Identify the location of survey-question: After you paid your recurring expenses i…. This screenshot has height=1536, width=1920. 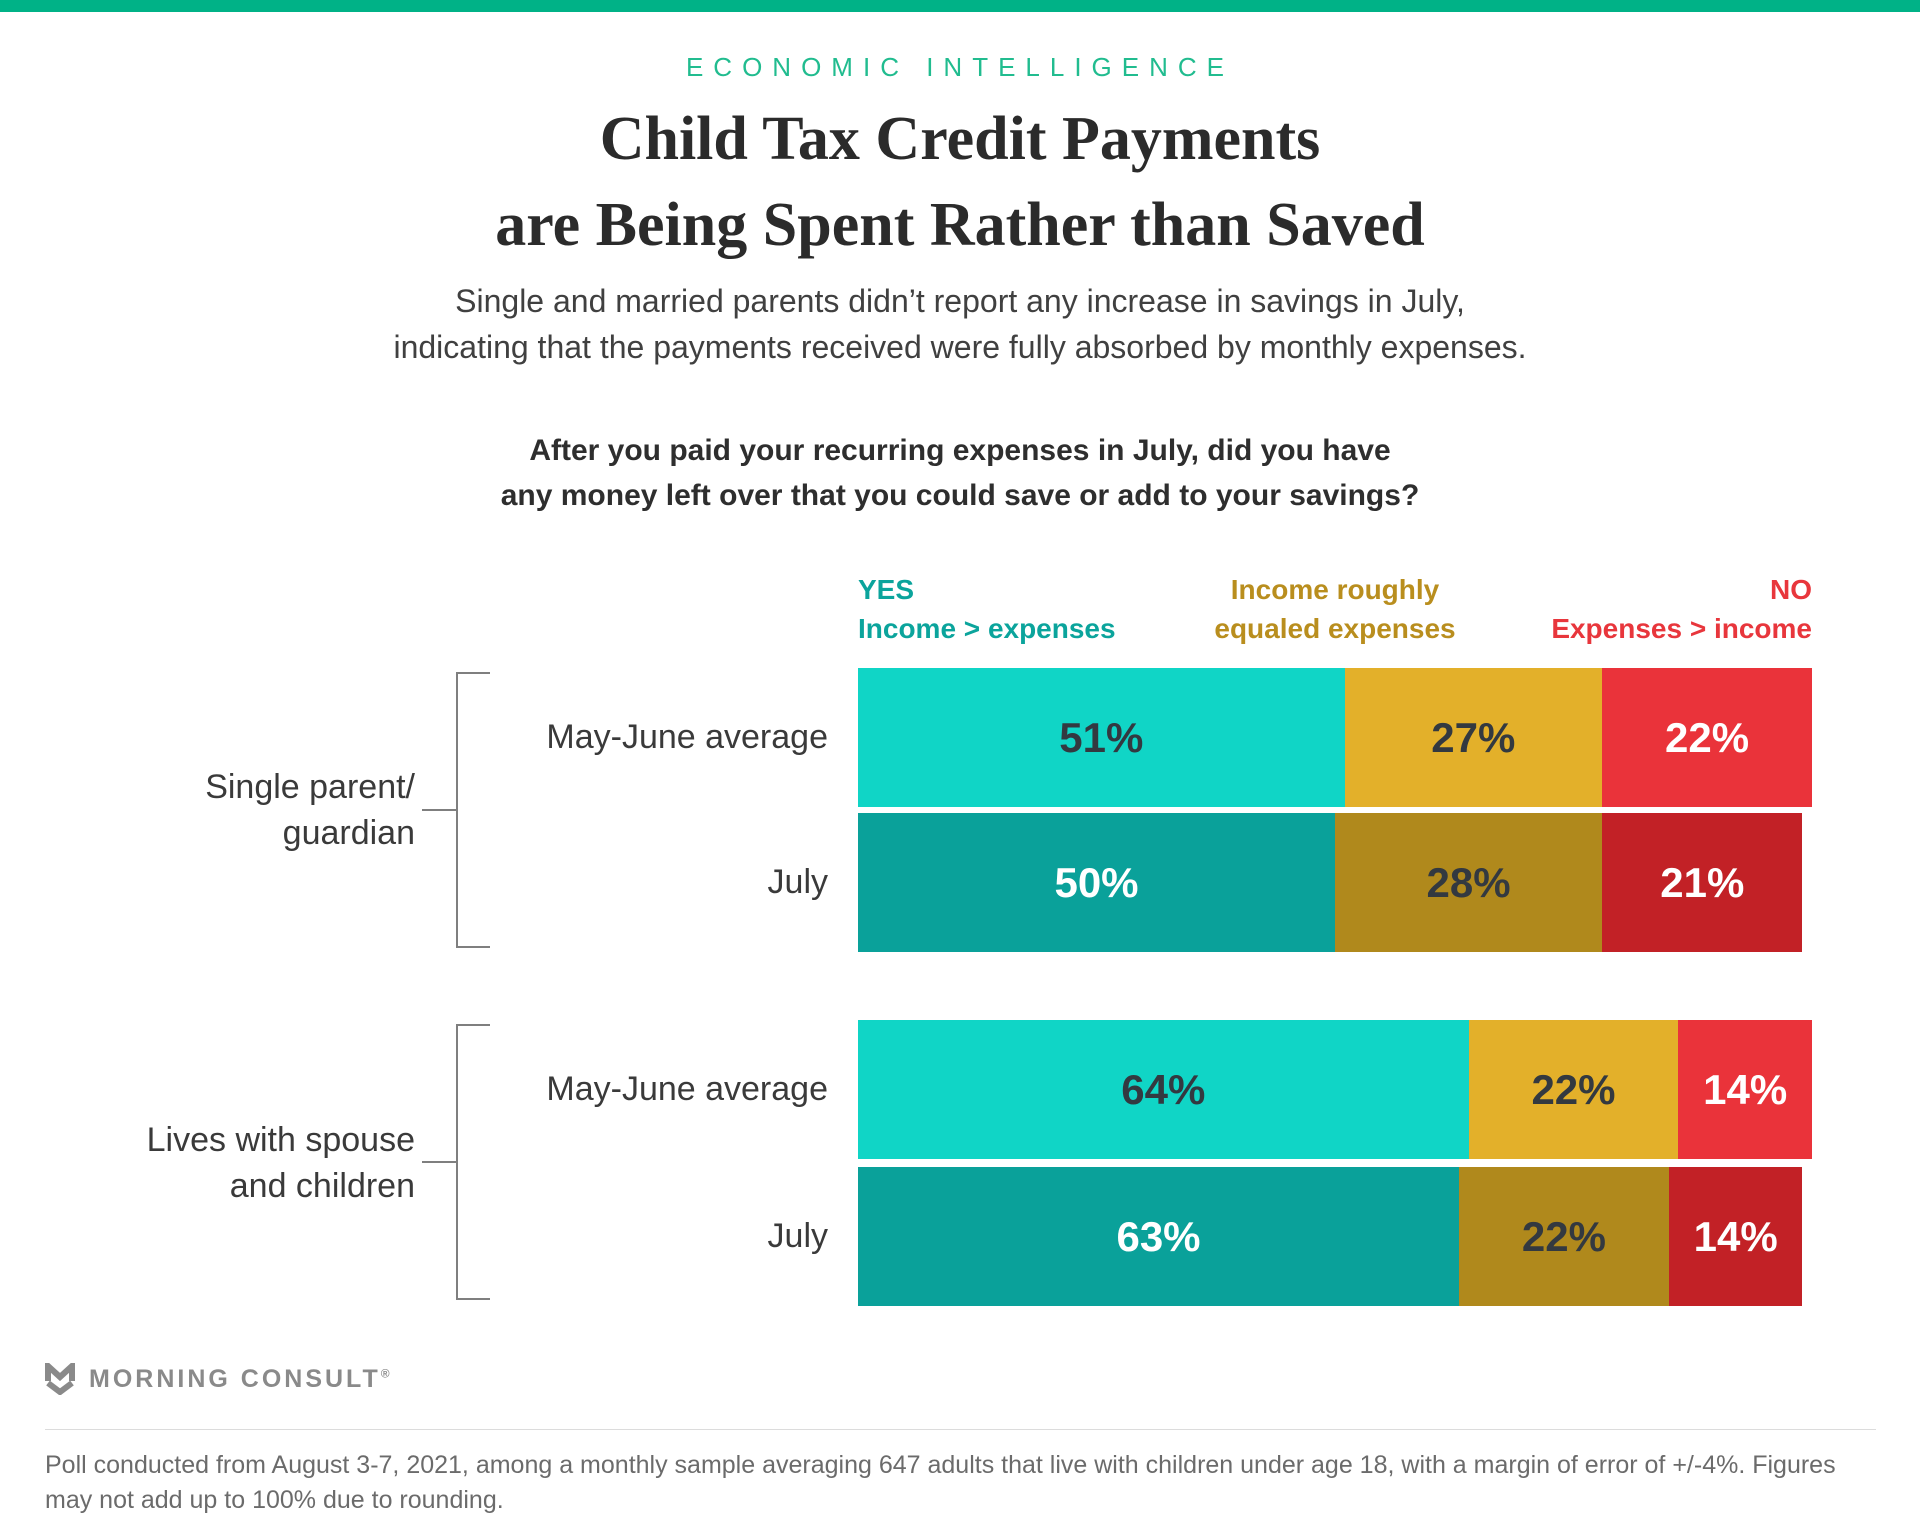
(960, 473).